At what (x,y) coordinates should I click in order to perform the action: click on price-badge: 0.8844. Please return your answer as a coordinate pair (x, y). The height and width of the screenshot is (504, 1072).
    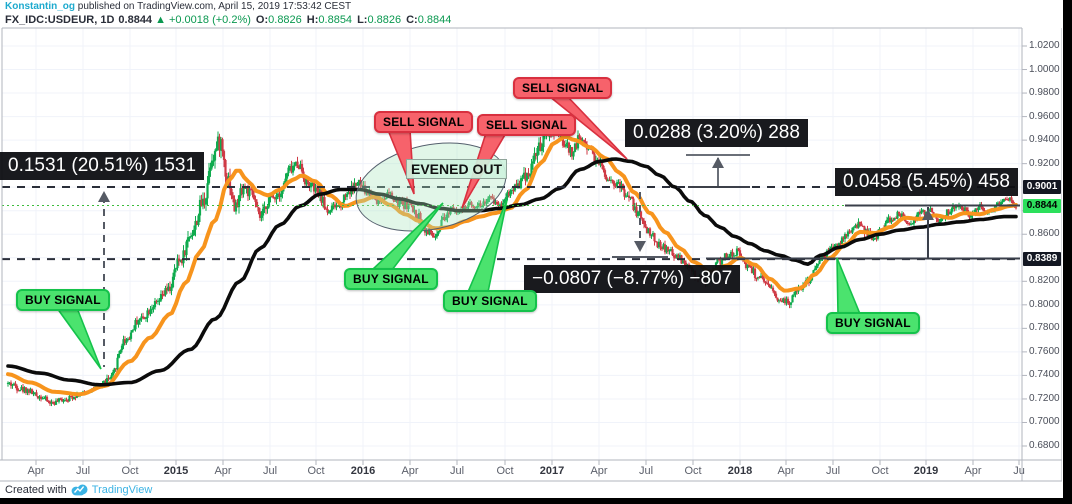
    Looking at the image, I should click on (1042, 205).